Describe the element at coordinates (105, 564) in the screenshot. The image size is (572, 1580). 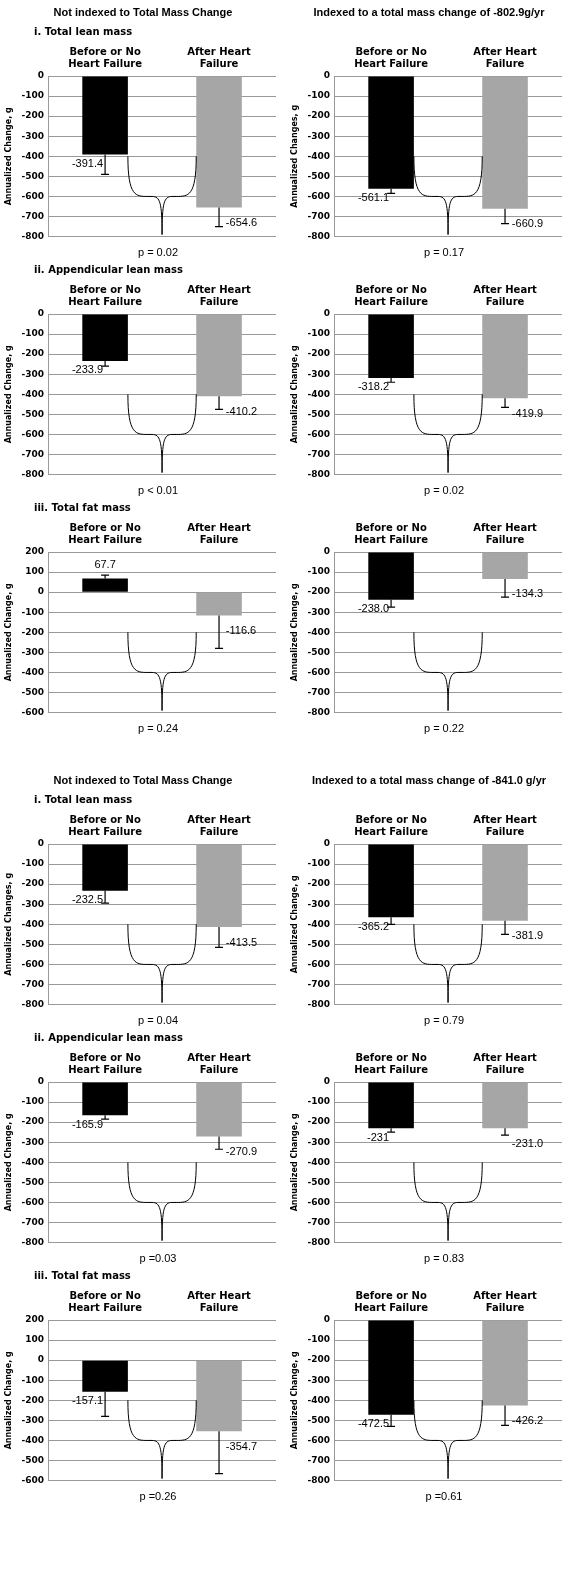
I see `data-label: 67.7` at that location.